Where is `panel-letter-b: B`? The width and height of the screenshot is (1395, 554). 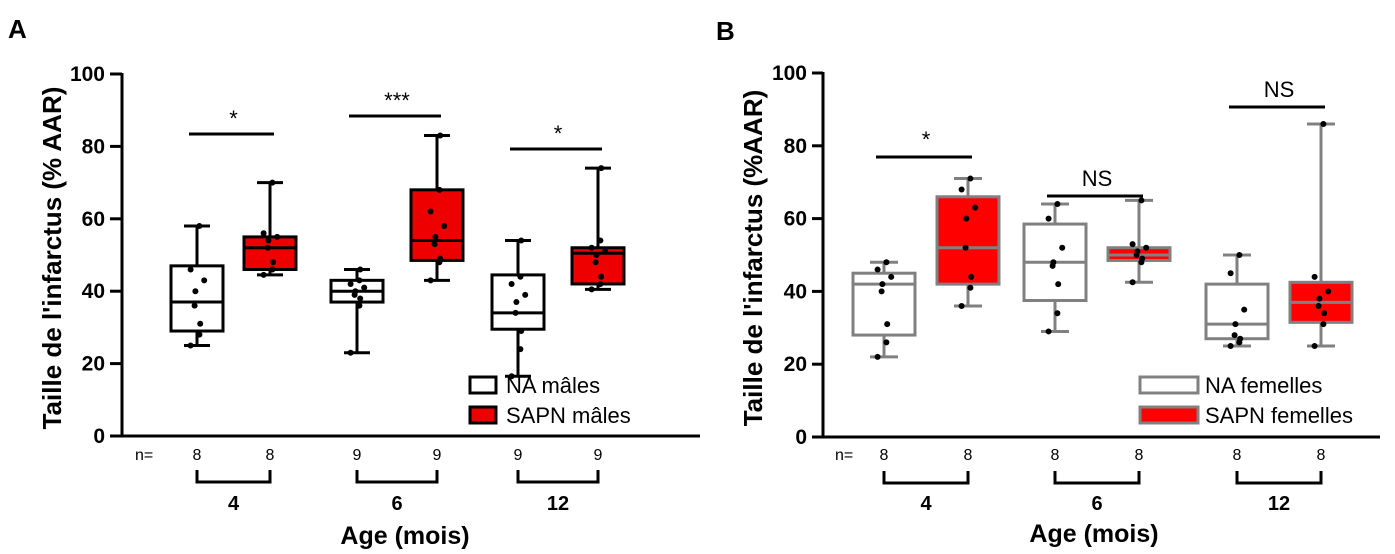
panel-letter-b: B is located at coordinates (725, 31).